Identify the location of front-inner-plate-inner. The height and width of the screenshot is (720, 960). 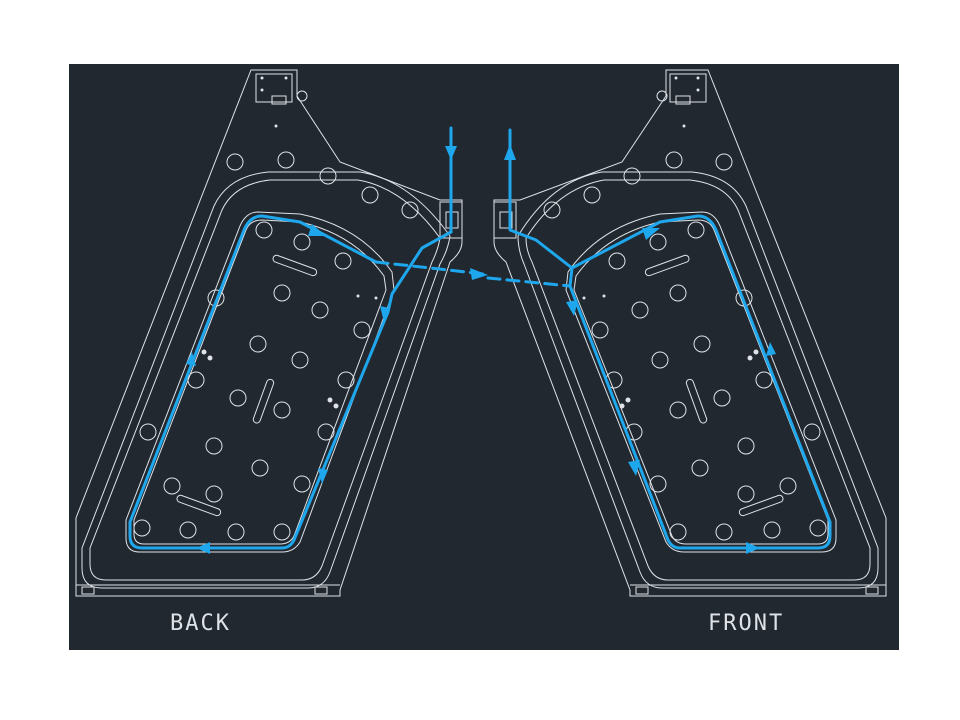
(701, 382).